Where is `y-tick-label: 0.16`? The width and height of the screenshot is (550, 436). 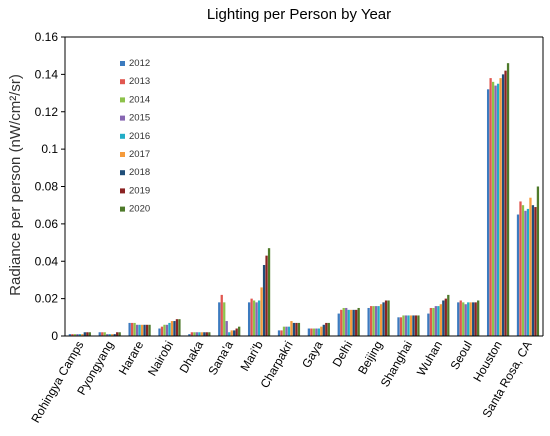
y-tick-label: 0.16 is located at coordinates (47, 37).